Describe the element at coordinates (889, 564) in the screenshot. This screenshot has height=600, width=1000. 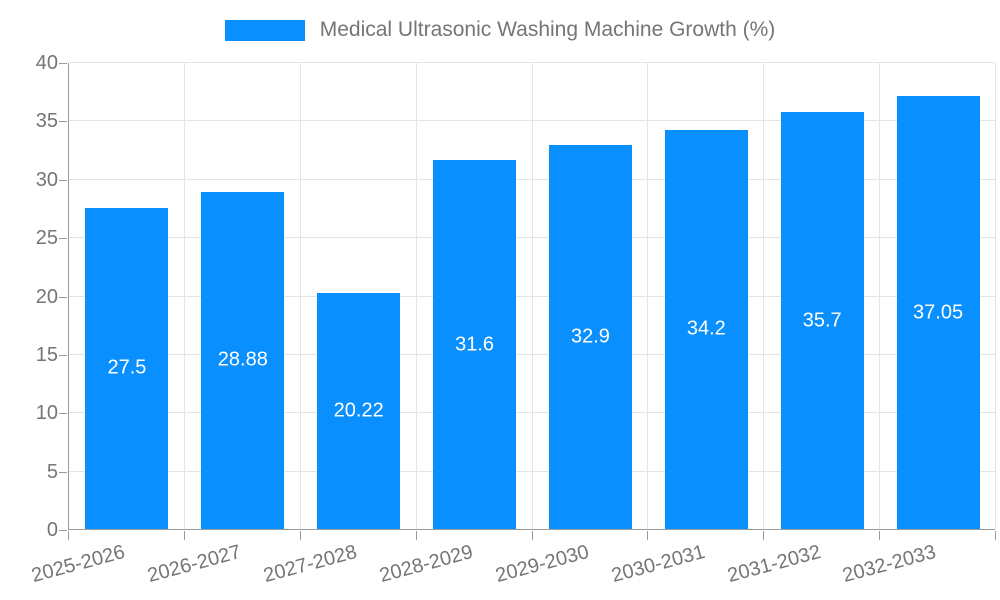
I see `x-axis-label: 2032-2033` at that location.